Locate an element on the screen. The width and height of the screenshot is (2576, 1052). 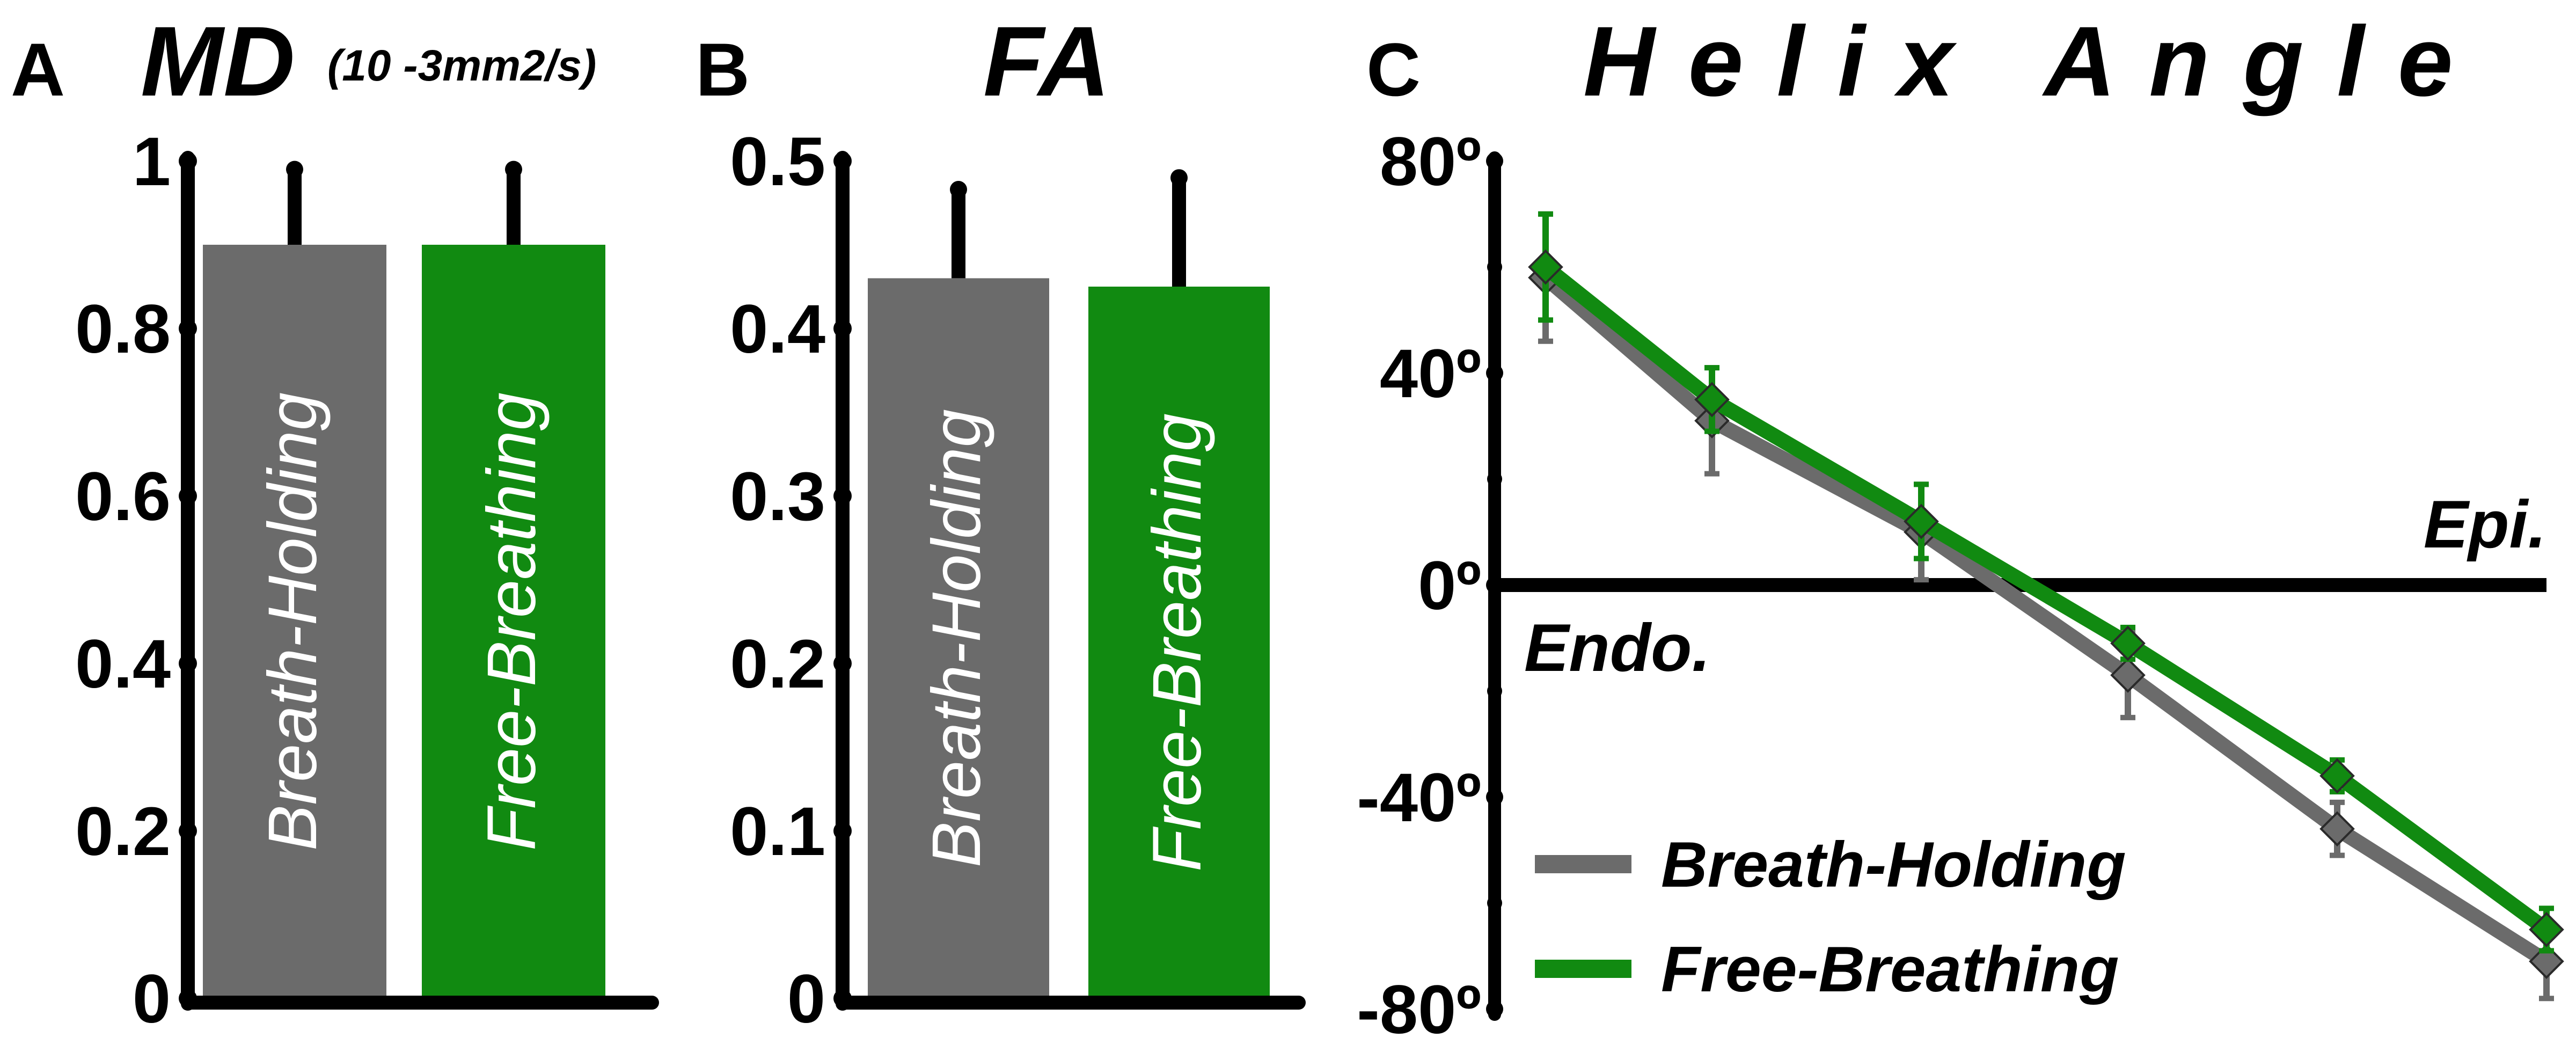
y-tick-label: 0.8 is located at coordinates (123, 329).